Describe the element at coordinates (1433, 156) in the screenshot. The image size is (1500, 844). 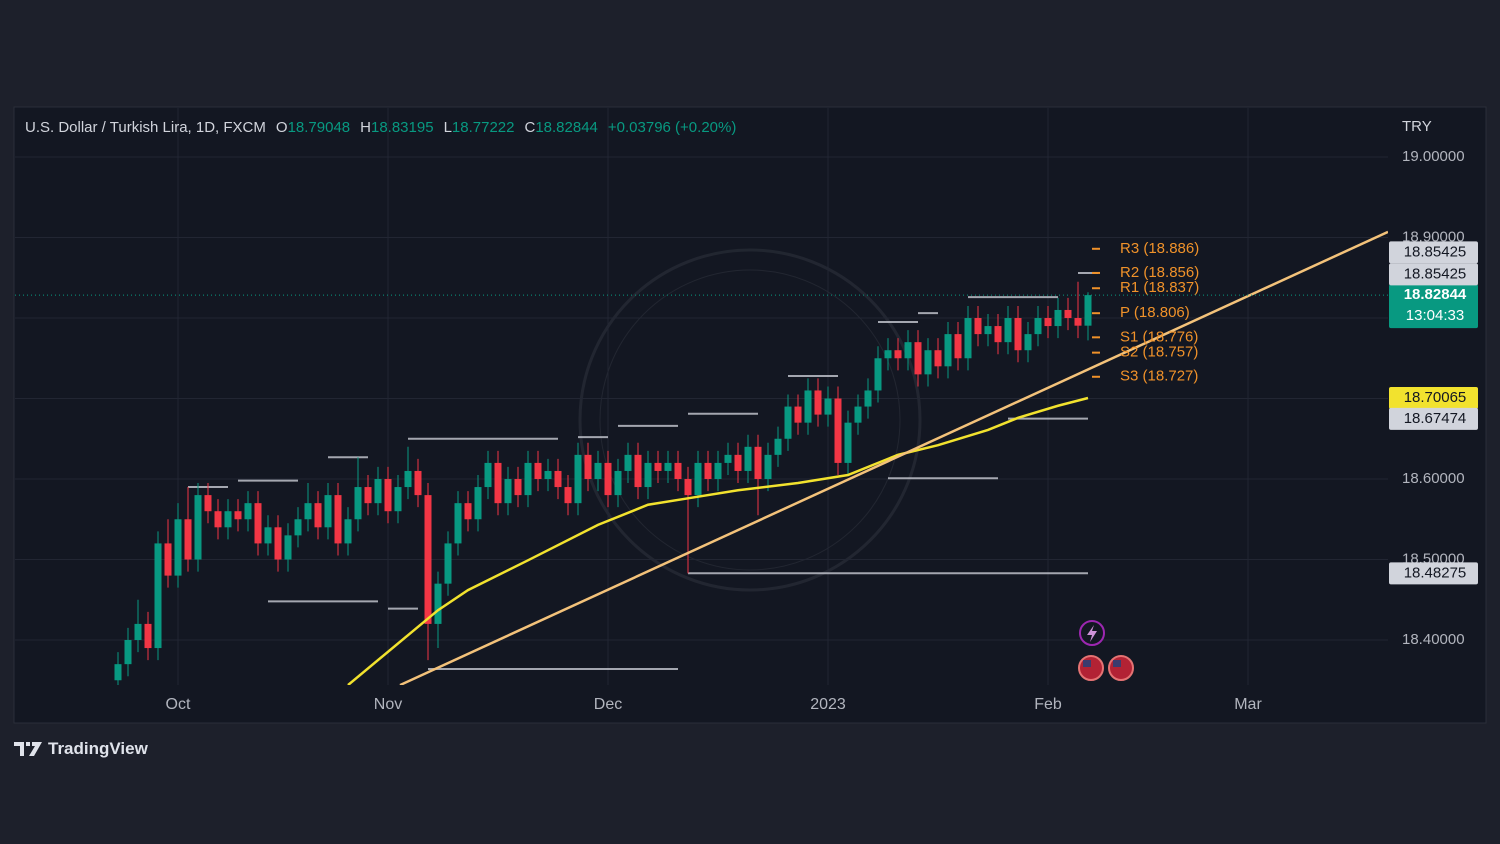
I see `y-tick-label: 19.00000` at that location.